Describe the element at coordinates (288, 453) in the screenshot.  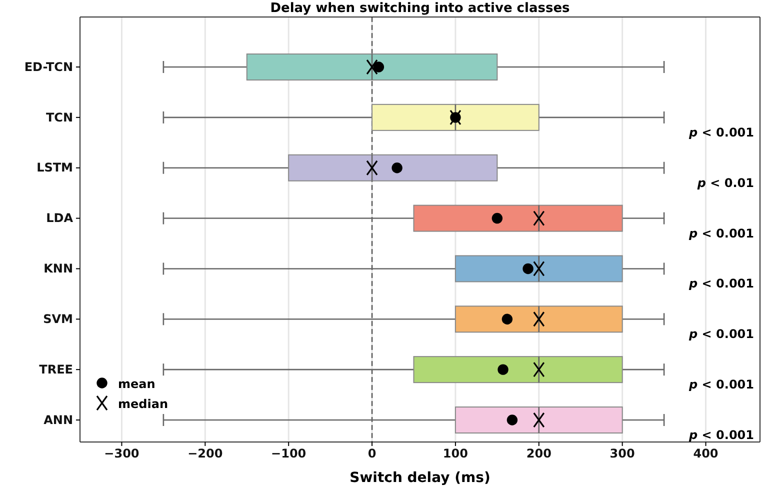
I see `x-tick-label: −100` at that location.